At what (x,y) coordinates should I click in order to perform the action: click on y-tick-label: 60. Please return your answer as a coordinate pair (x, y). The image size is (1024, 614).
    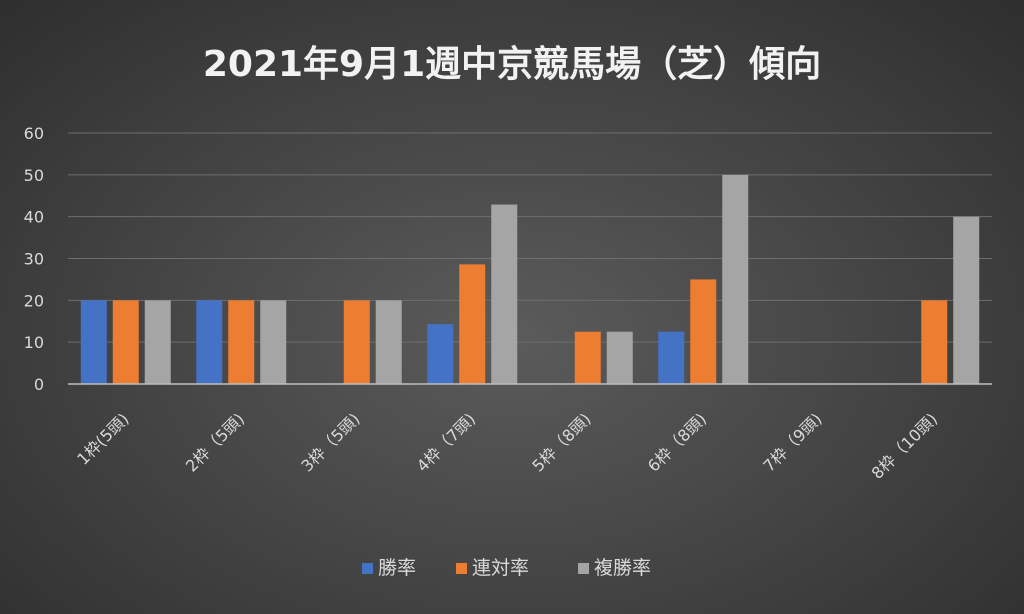
    Looking at the image, I should click on (34, 133).